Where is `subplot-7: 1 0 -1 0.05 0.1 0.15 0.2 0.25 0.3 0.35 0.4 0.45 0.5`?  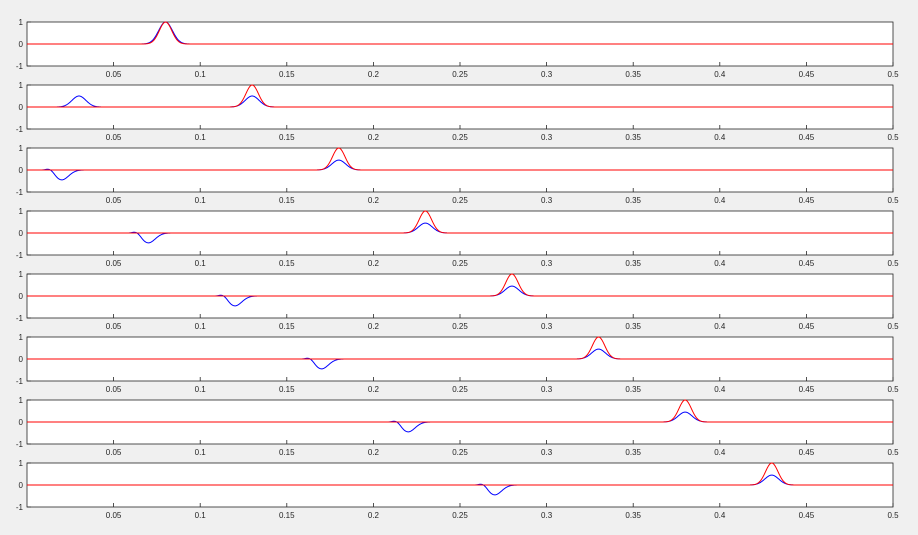
subplot-7: 1 0 -1 0.05 0.1 0.15 0.2 0.25 0.3 0.35 0.4 0.45 0.5 is located at coordinates (457, 426).